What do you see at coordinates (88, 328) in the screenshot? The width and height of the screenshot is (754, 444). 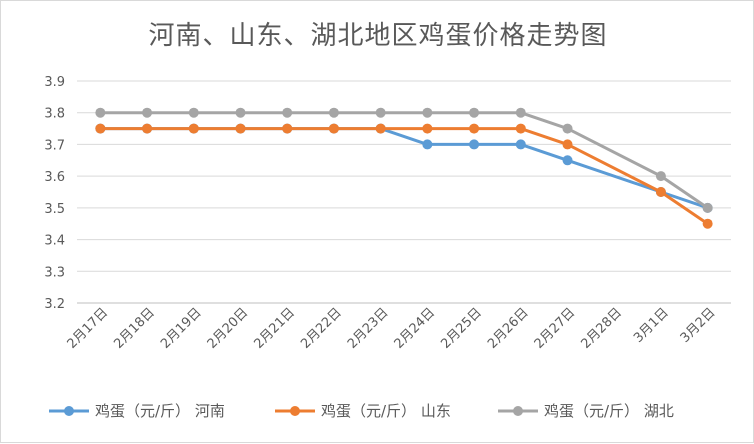 I see `x-tick-label: 2月17日` at bounding box center [88, 328].